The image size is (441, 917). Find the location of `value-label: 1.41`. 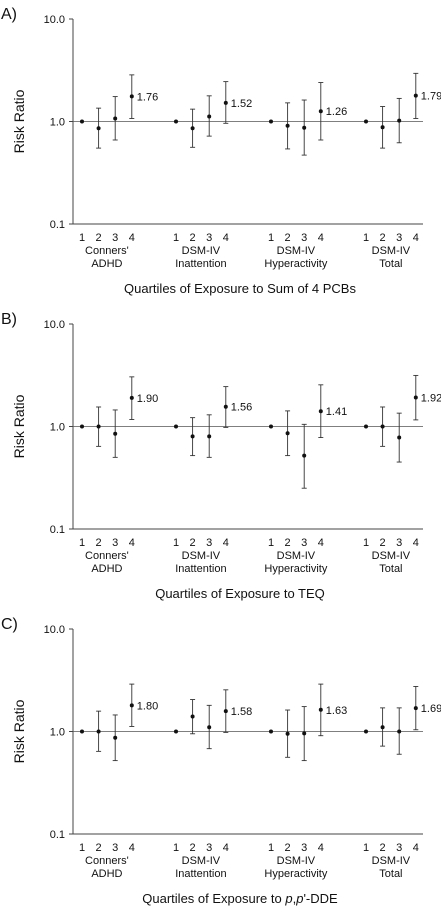

value-label: 1.41 is located at coordinates (336, 412).